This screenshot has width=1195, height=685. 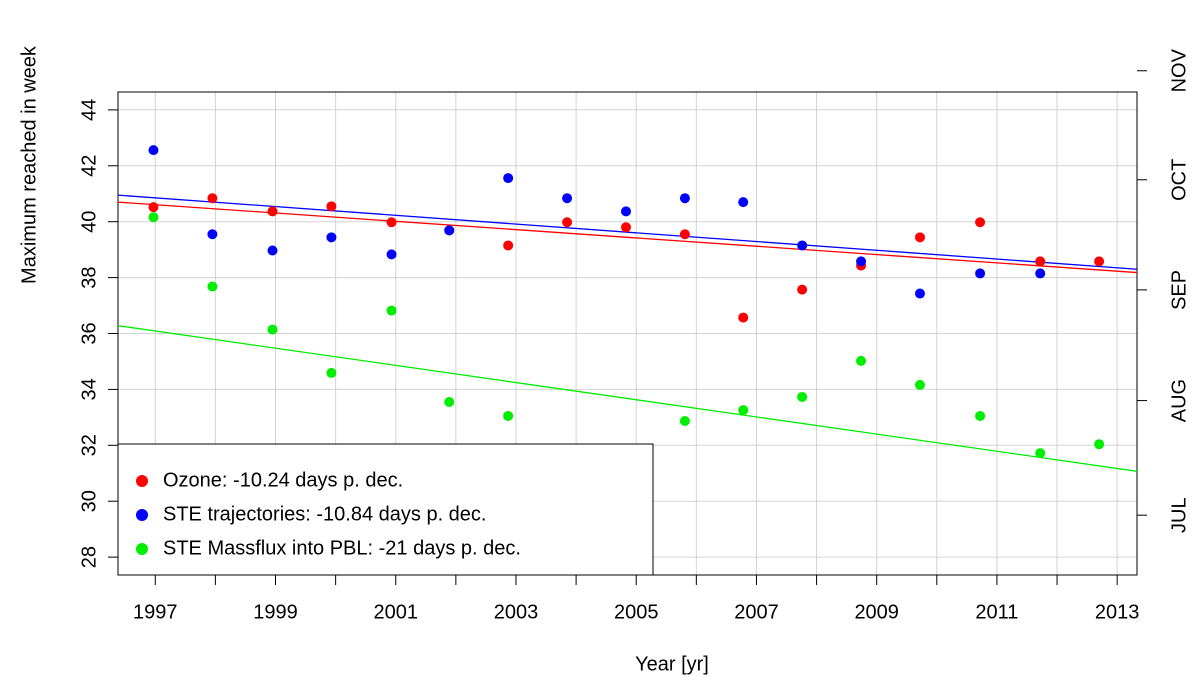 I want to click on x-axis-label: Year [yr], so click(x=672, y=664).